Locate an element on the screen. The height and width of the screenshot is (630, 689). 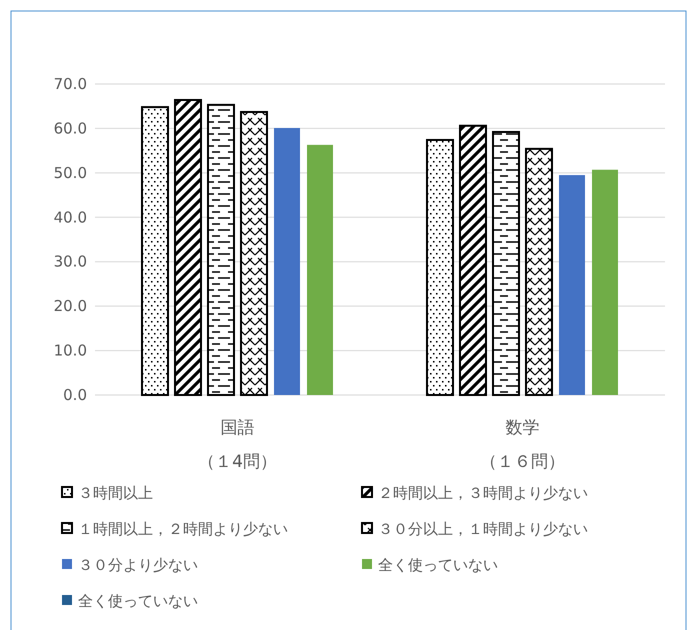
x-tick-label: 数学（１６問） is located at coordinates (522, 445).